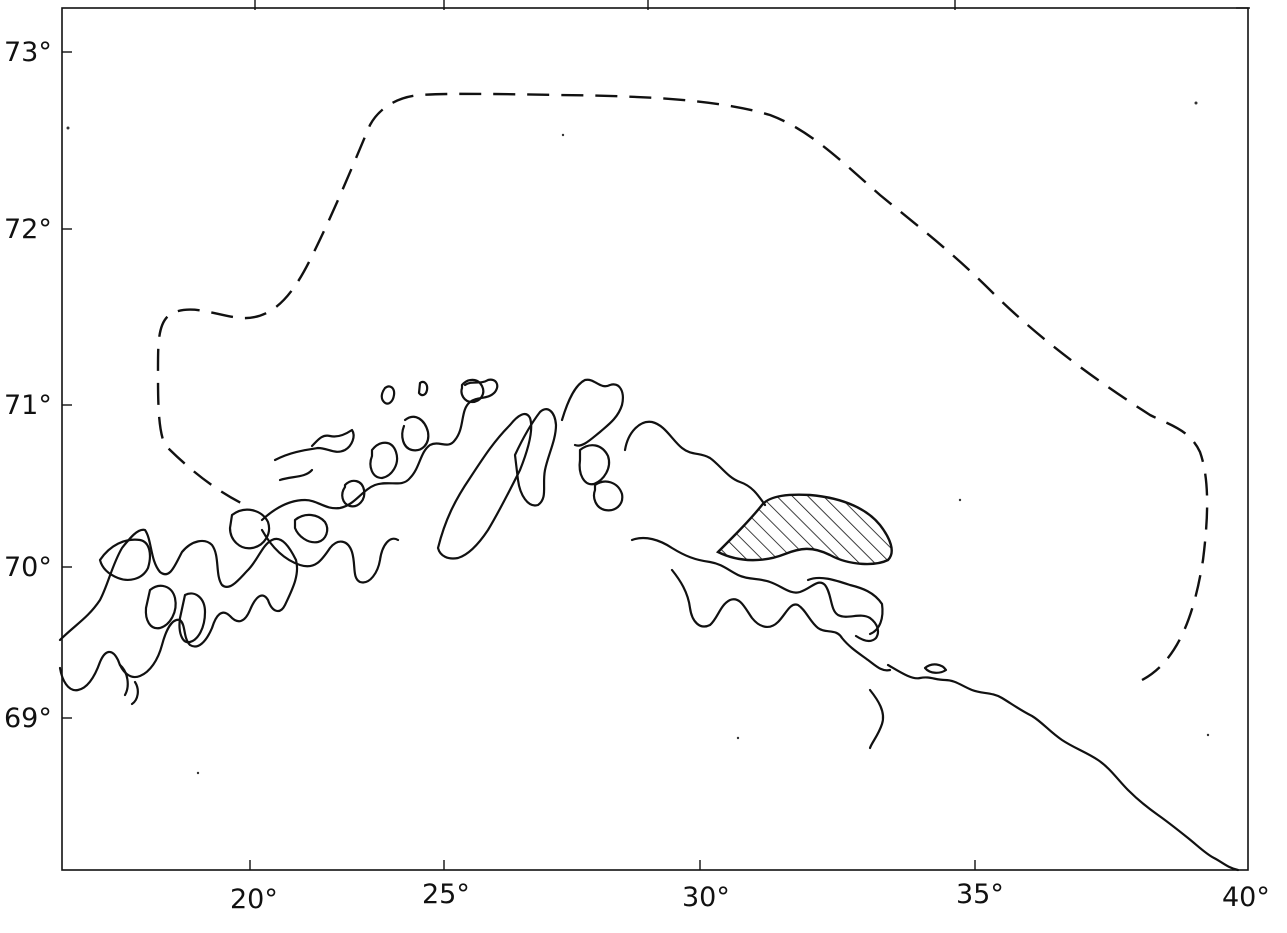  I want to click on lon-label-35: 35°, so click(980, 894).